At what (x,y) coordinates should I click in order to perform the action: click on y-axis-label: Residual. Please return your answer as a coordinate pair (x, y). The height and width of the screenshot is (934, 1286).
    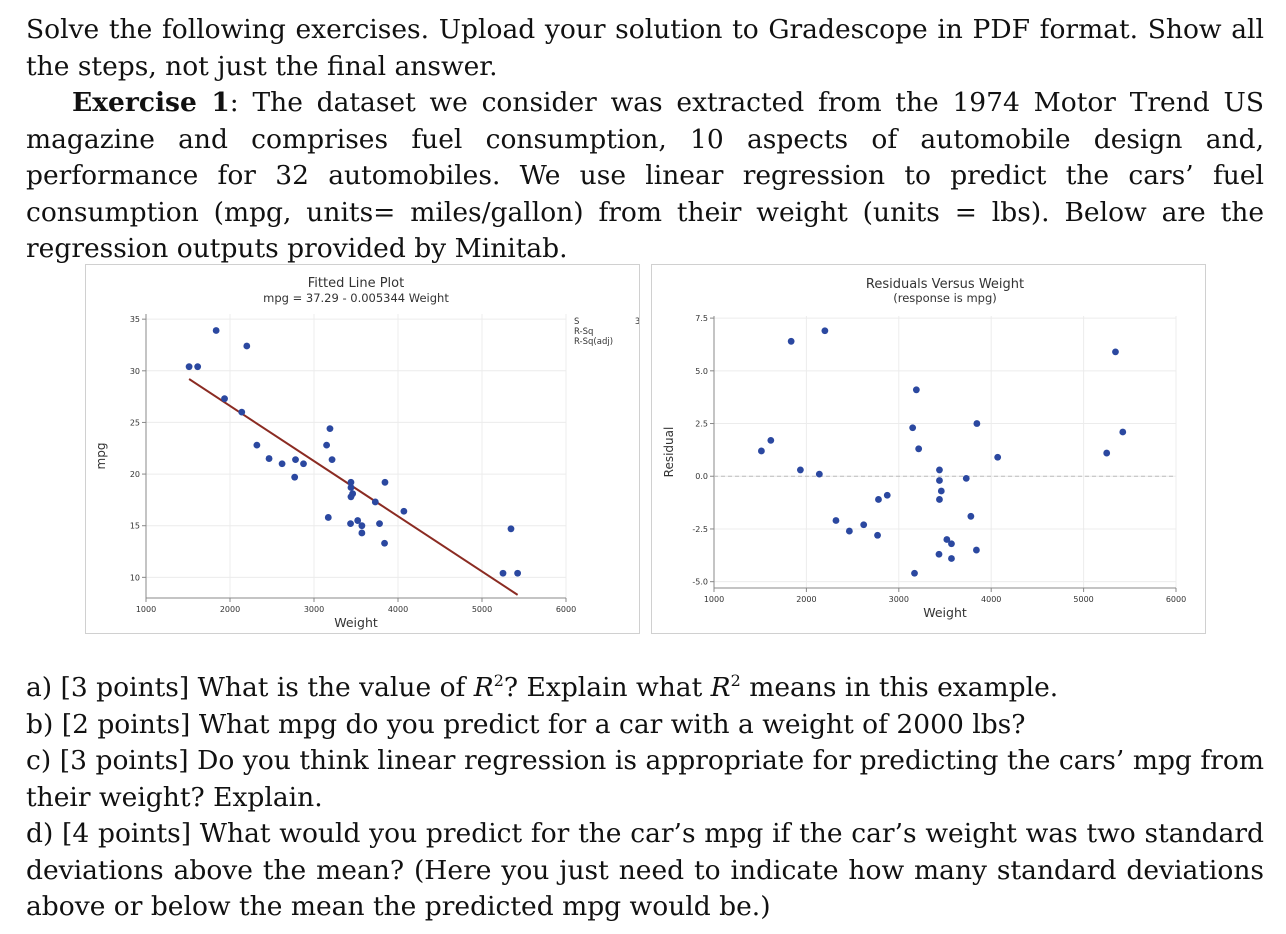
    Looking at the image, I should click on (669, 452).